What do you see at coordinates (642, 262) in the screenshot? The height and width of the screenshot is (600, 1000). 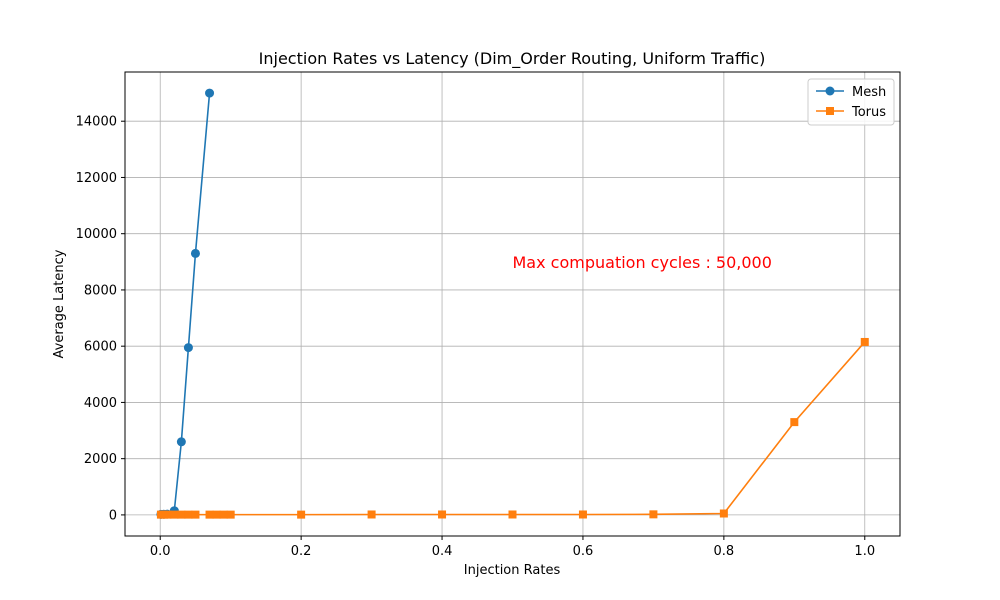 I see `annotation: Max compuation cycles : 50,000` at bounding box center [642, 262].